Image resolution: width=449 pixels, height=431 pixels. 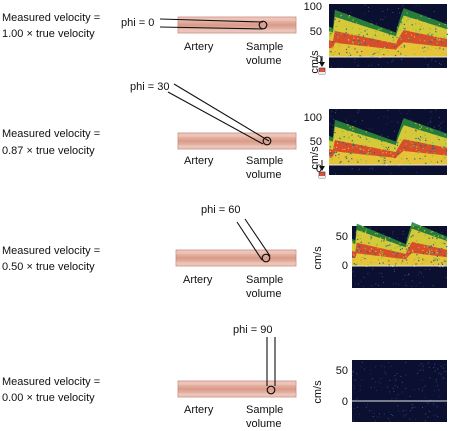 I want to click on artery-vessel, so click(x=237, y=25).